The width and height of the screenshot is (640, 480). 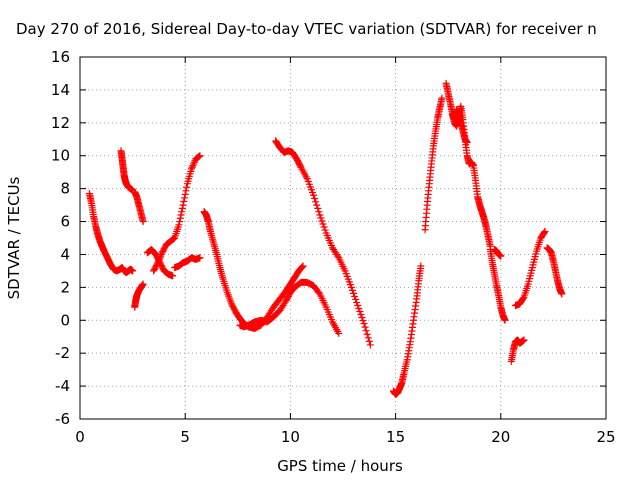 What do you see at coordinates (395, 437) in the screenshot?
I see `x-tick-label: 15` at bounding box center [395, 437].